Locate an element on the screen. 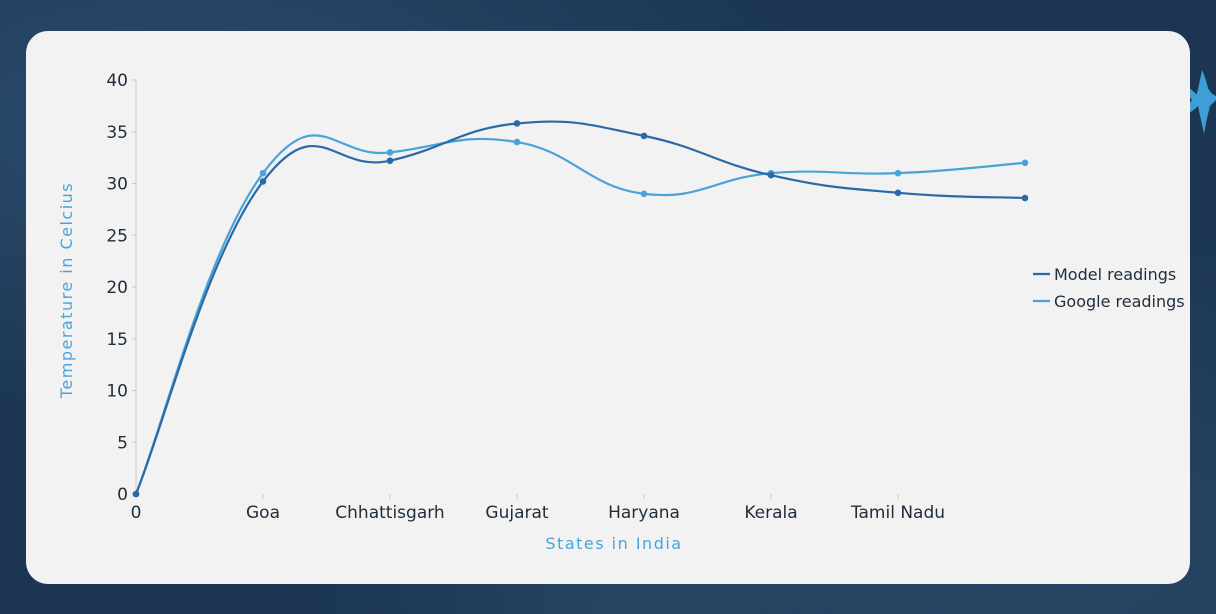 This screenshot has width=1216, height=614. x-axis-title: States in India is located at coordinates (613, 543).